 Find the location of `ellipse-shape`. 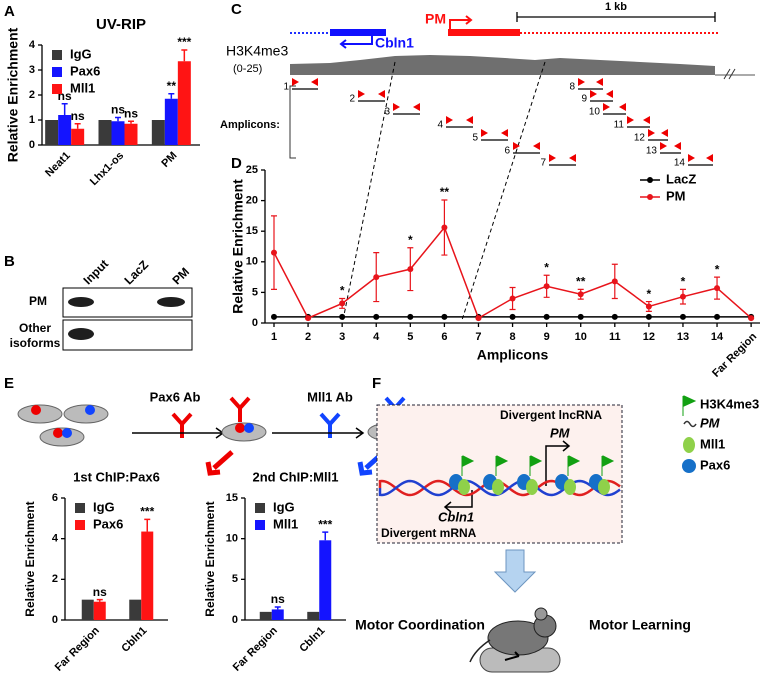

ellipse-shape is located at coordinates (40, 414).